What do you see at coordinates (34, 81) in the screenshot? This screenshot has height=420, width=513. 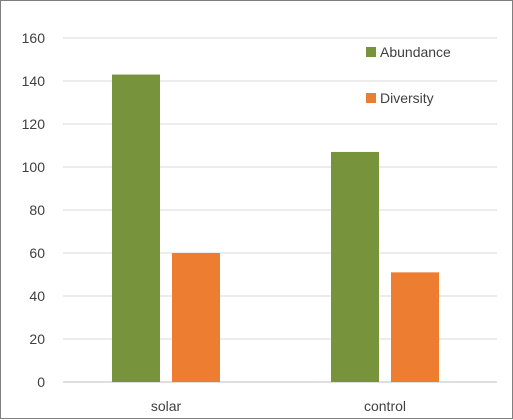 I see `y-tick-label: 140` at bounding box center [34, 81].